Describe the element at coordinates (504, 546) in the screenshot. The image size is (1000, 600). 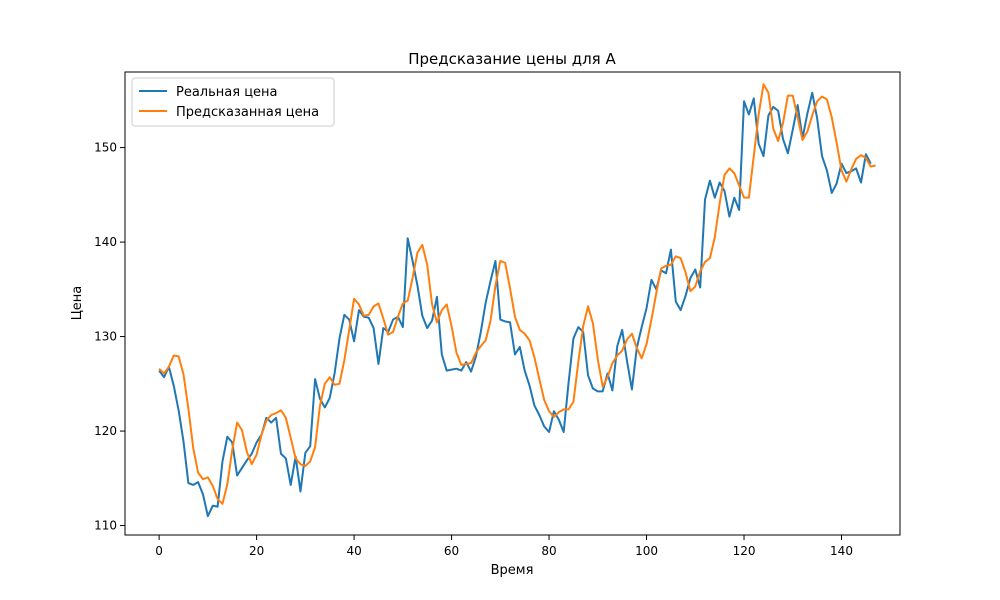
I see `x-axis: 0 20 40 60 80 100 120 140` at that location.